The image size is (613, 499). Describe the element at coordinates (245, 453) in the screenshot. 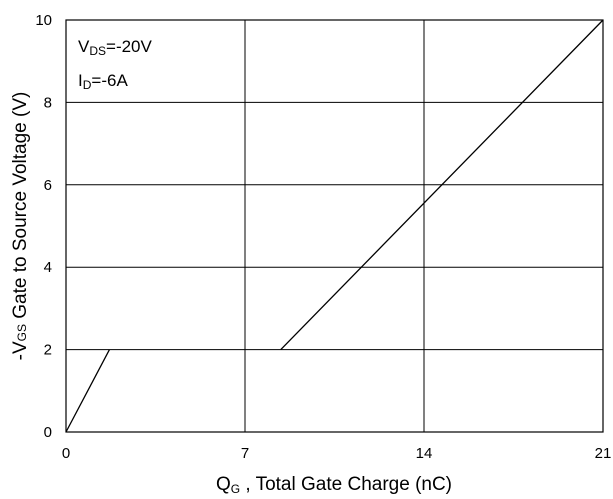

I see `x-tick-label-1: 7` at that location.